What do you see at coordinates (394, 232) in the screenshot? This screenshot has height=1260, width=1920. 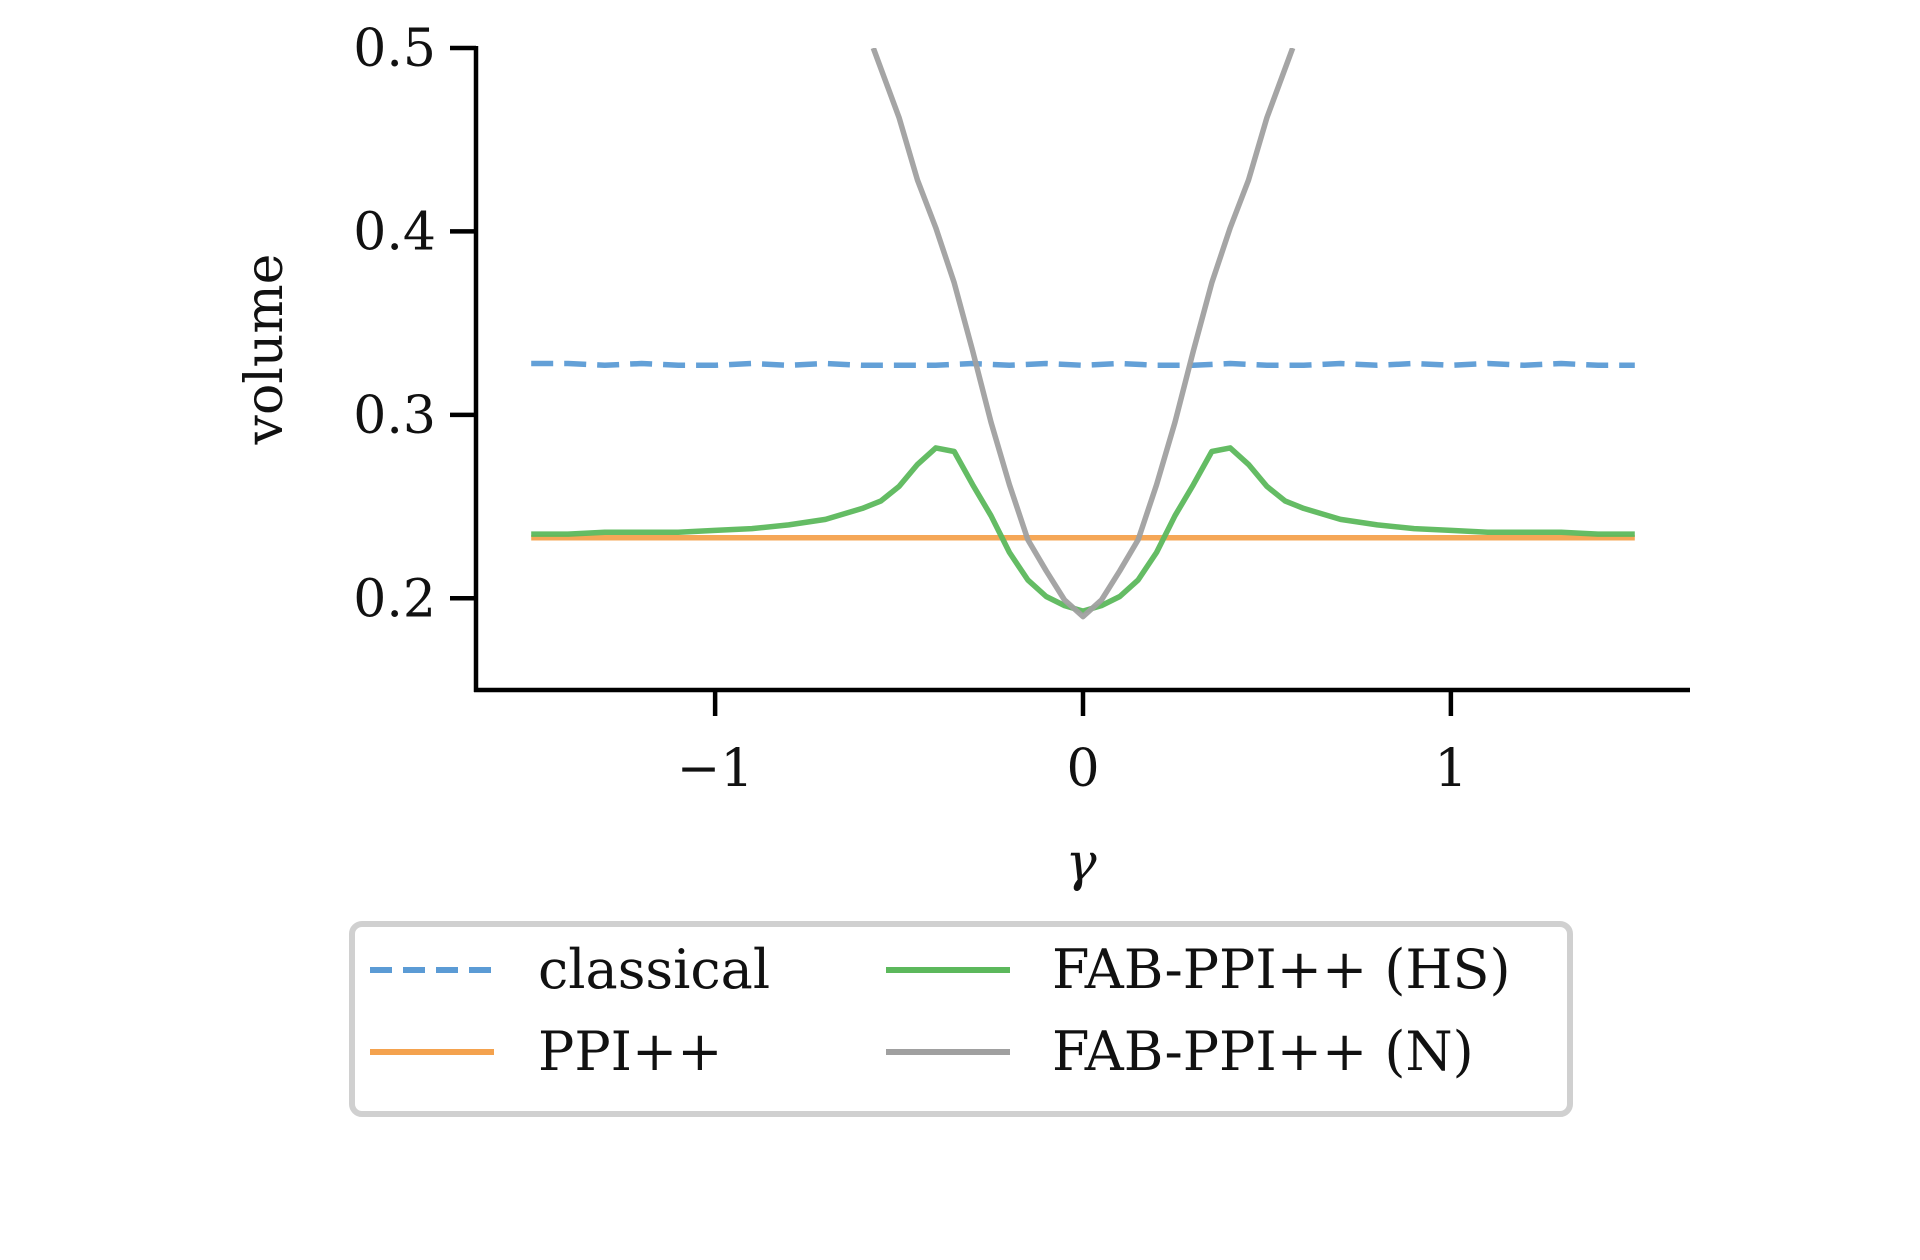 I see `y-tick-label: 0.4` at bounding box center [394, 232].